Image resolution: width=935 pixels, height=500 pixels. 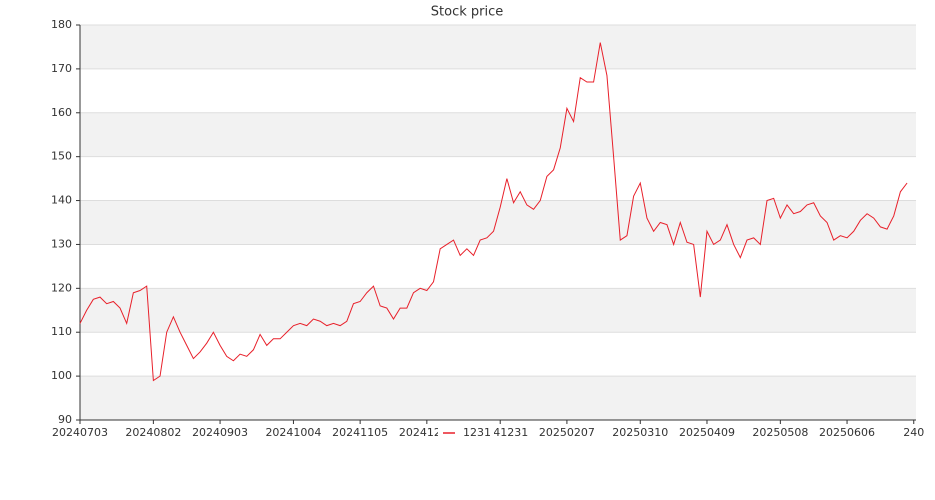 What do you see at coordinates (61, 200) in the screenshot?
I see `y-tick-label: 140` at bounding box center [61, 200].